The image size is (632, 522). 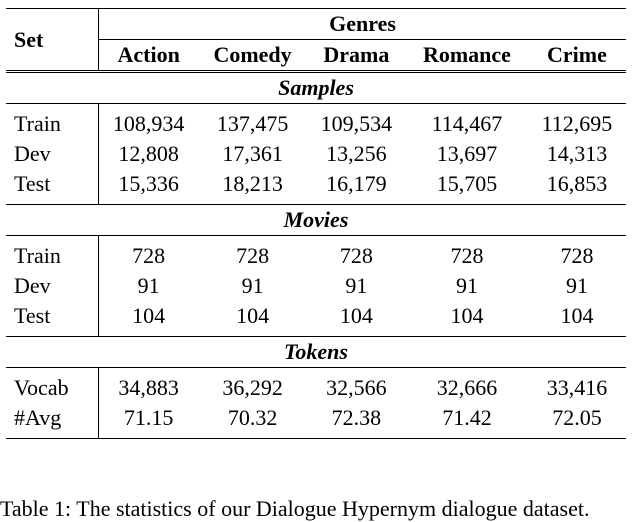 I want to click on table-cell: 12,808, so click(x=148, y=153).